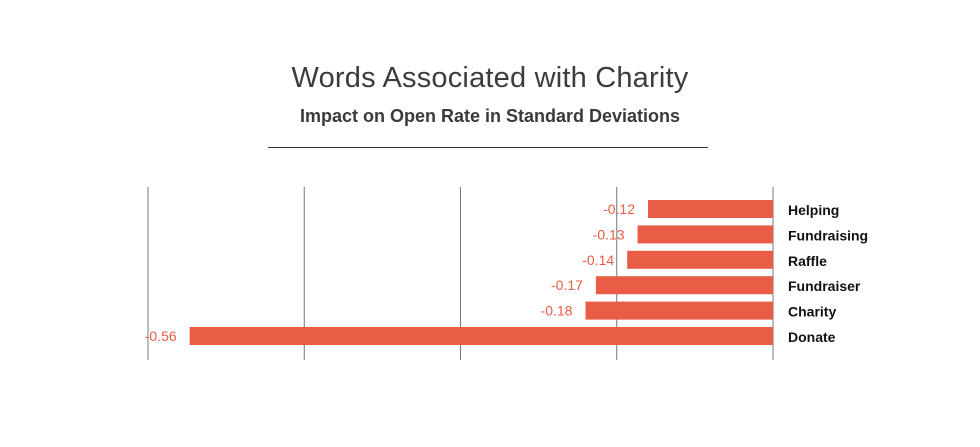 The height and width of the screenshot is (447, 980). Describe the element at coordinates (813, 210) in the screenshot. I see `category-label-helping: Helping` at that location.